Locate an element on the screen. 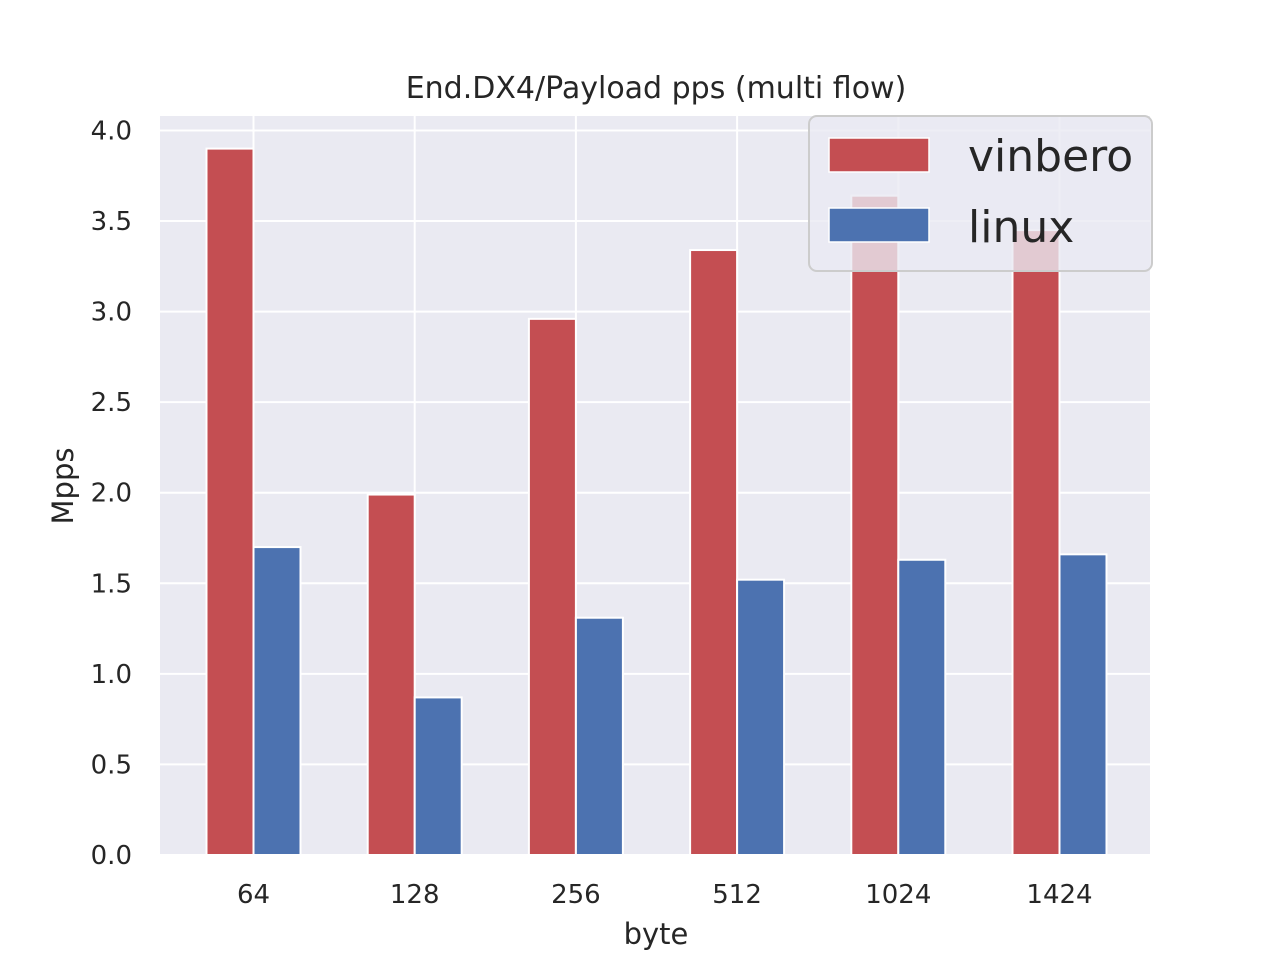 This screenshot has height=960, width=1280. x-axis-label: byte is located at coordinates (656, 934).